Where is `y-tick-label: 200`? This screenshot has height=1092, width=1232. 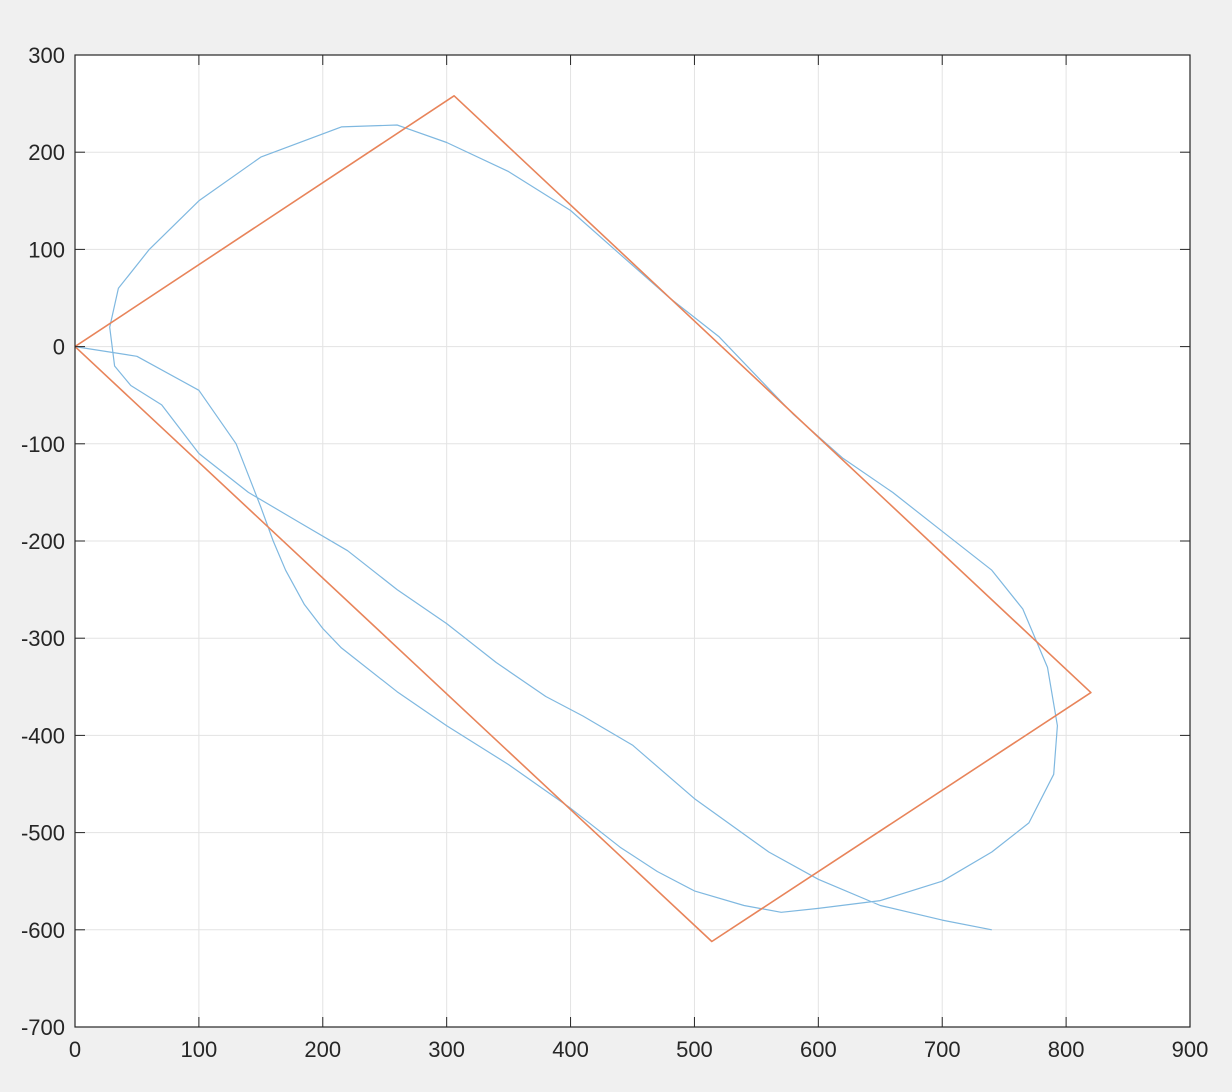 y-tick-label: 200 is located at coordinates (46, 152).